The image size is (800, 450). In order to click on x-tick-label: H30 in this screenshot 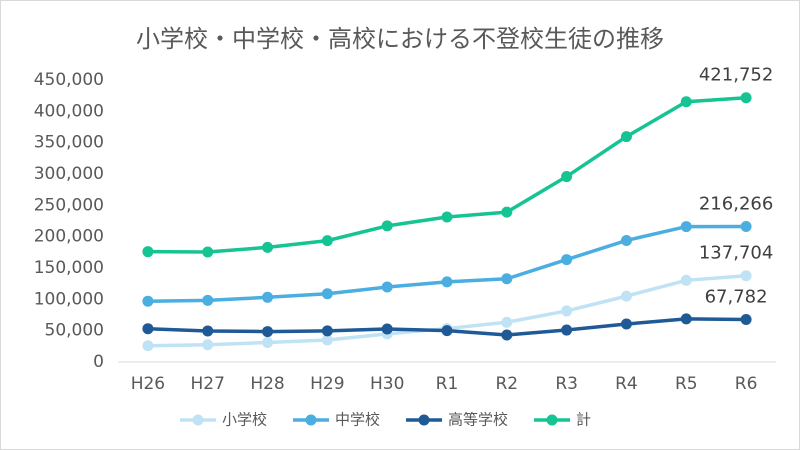, I will do `click(387, 384)`.